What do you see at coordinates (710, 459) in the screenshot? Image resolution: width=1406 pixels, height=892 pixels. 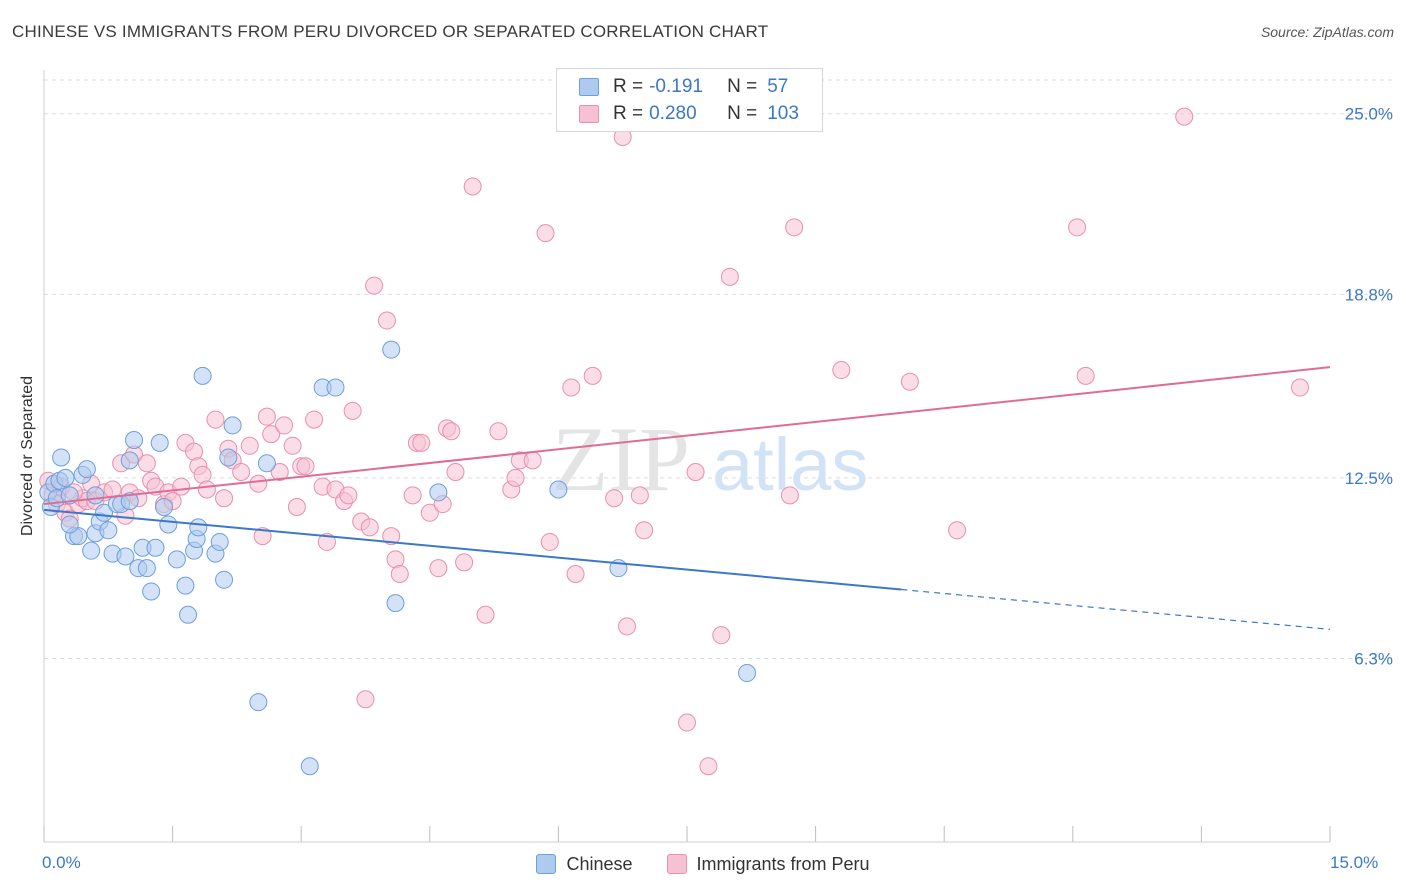 I see `watermark: ZIP atlas` at bounding box center [710, 459].